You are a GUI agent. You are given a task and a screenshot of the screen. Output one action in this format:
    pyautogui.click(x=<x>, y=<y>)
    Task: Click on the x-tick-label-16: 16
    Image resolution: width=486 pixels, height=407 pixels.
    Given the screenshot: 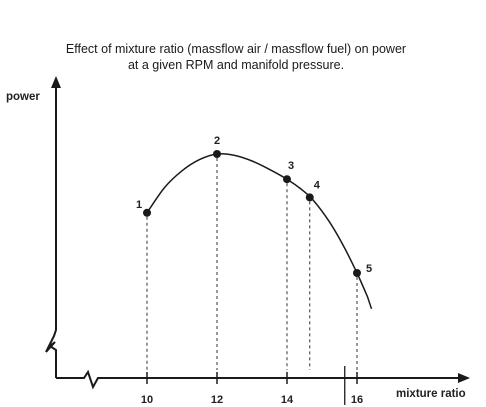 What is the action you would take?
    pyautogui.click(x=357, y=400)
    